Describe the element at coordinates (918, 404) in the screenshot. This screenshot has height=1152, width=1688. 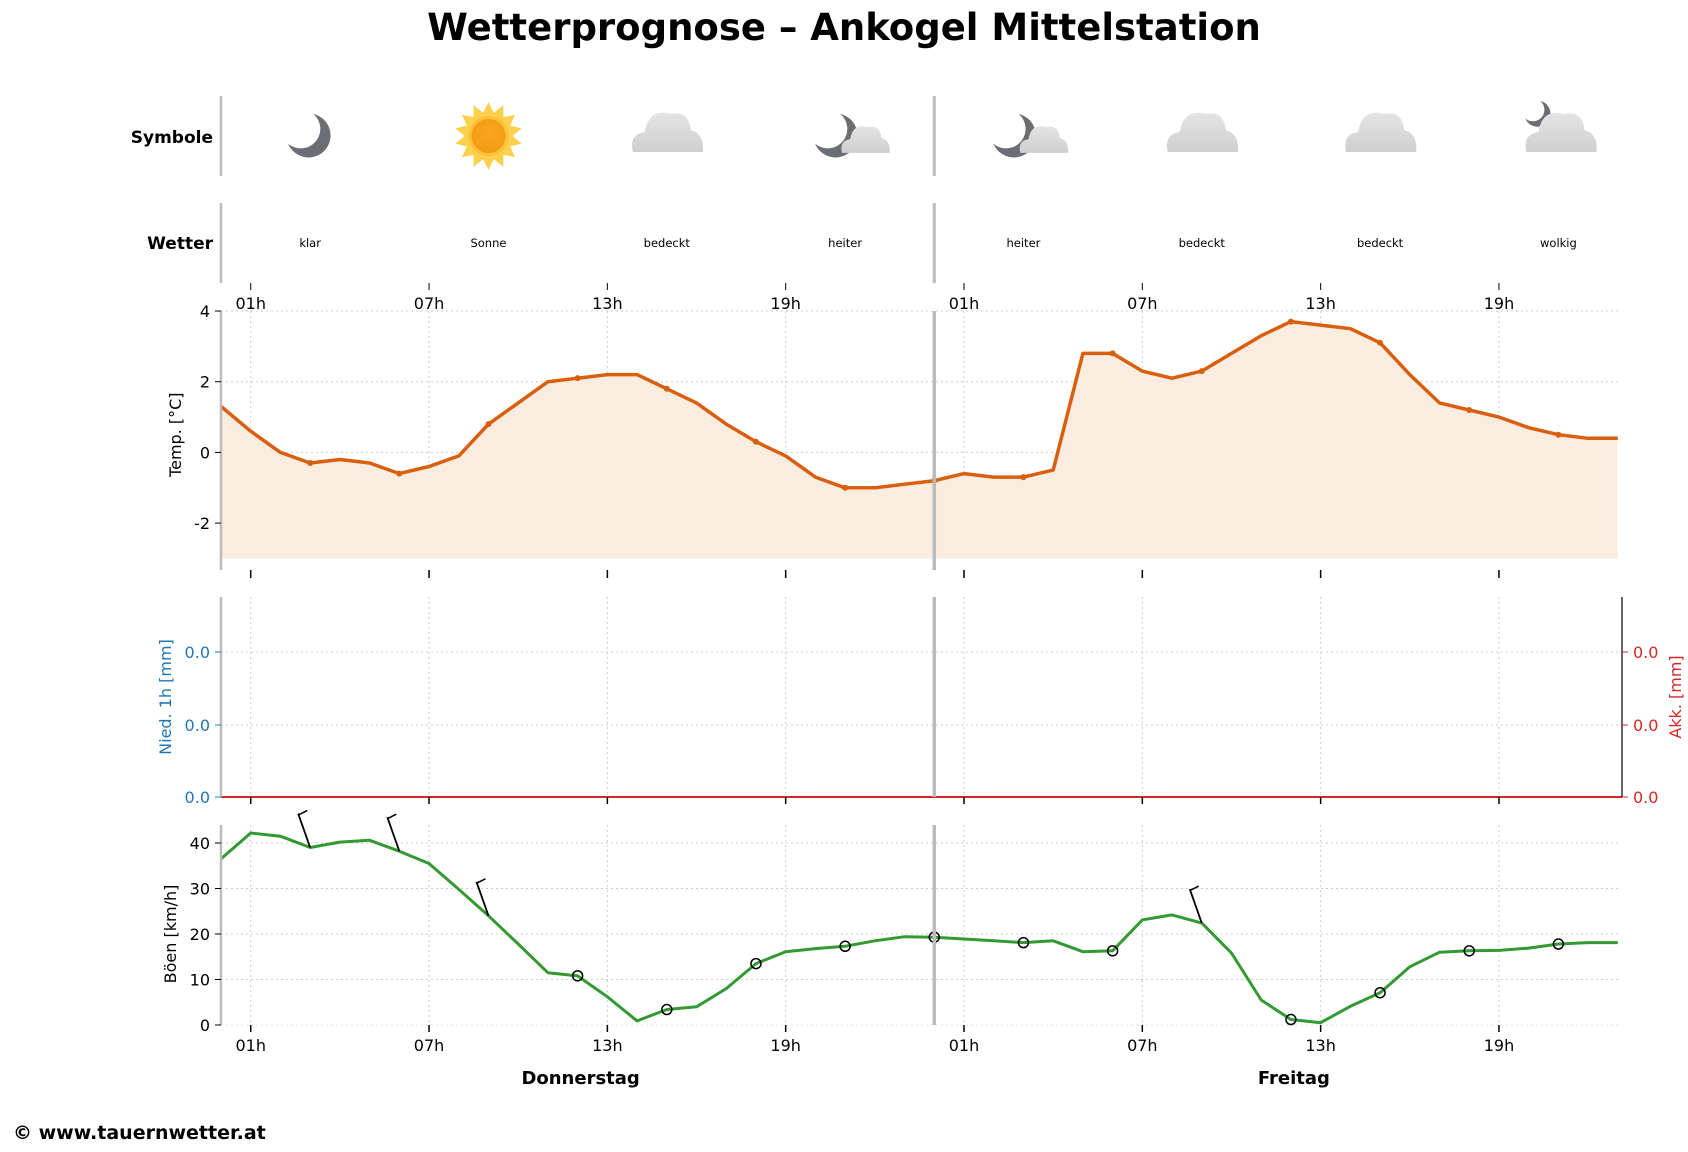
I see `temperature-line` at that location.